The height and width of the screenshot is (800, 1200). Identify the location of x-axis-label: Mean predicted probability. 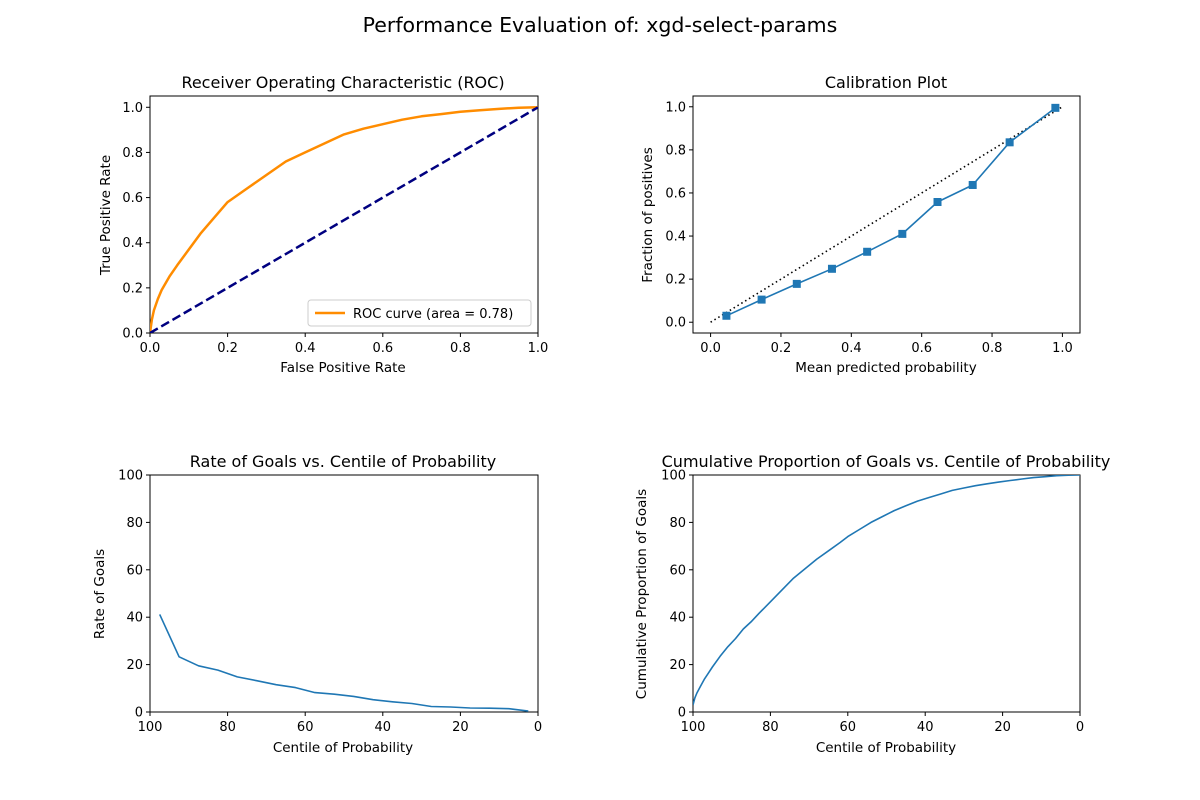
(885, 368).